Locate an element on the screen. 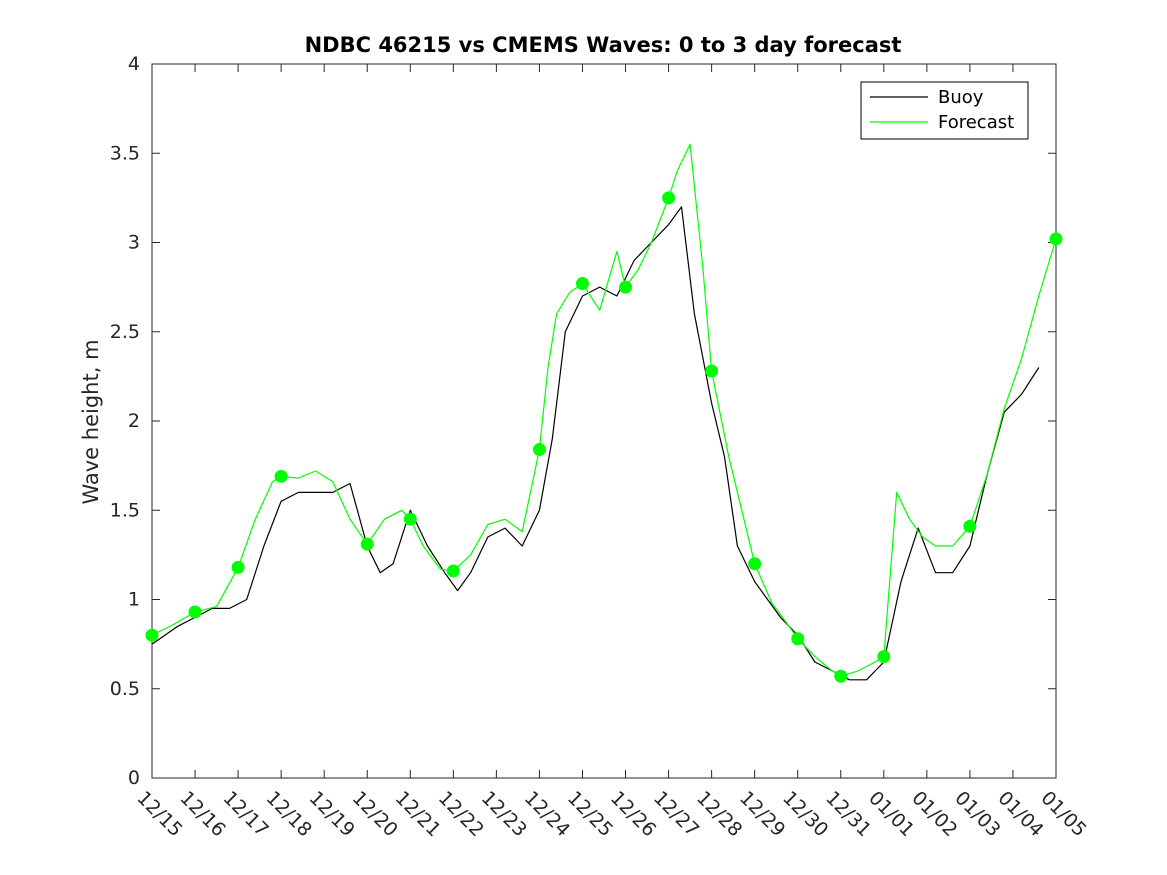 This screenshot has width=1167, height=875. x-tick-label: 12/25 is located at coordinates (590, 814).